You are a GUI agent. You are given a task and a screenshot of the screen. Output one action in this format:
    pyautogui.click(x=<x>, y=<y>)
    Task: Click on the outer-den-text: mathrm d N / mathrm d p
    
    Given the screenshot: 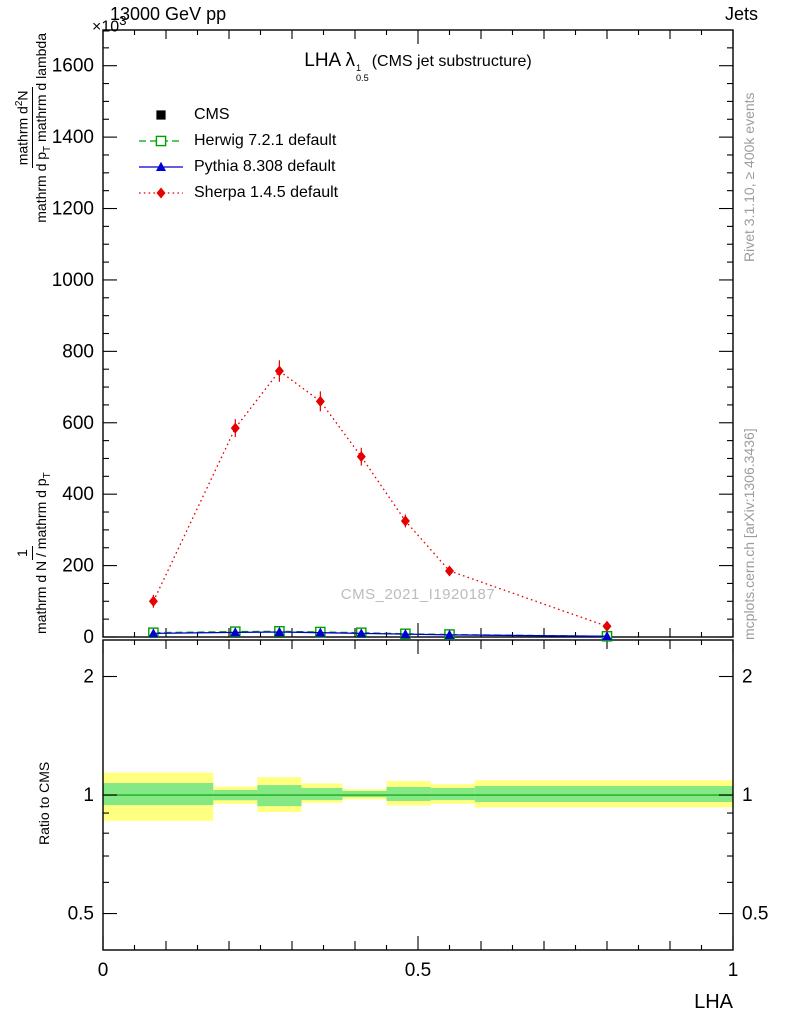 What is the action you would take?
    pyautogui.click(x=40, y=556)
    